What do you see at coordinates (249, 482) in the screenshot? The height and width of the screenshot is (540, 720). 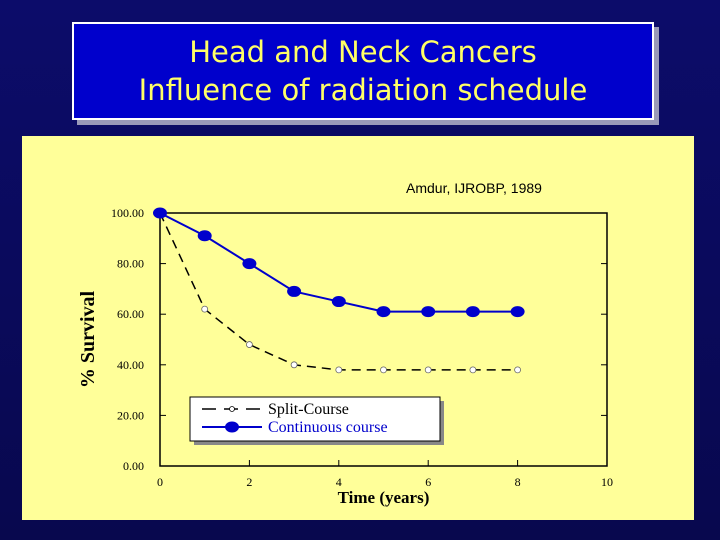 I see `x-tick-label: 2` at bounding box center [249, 482].